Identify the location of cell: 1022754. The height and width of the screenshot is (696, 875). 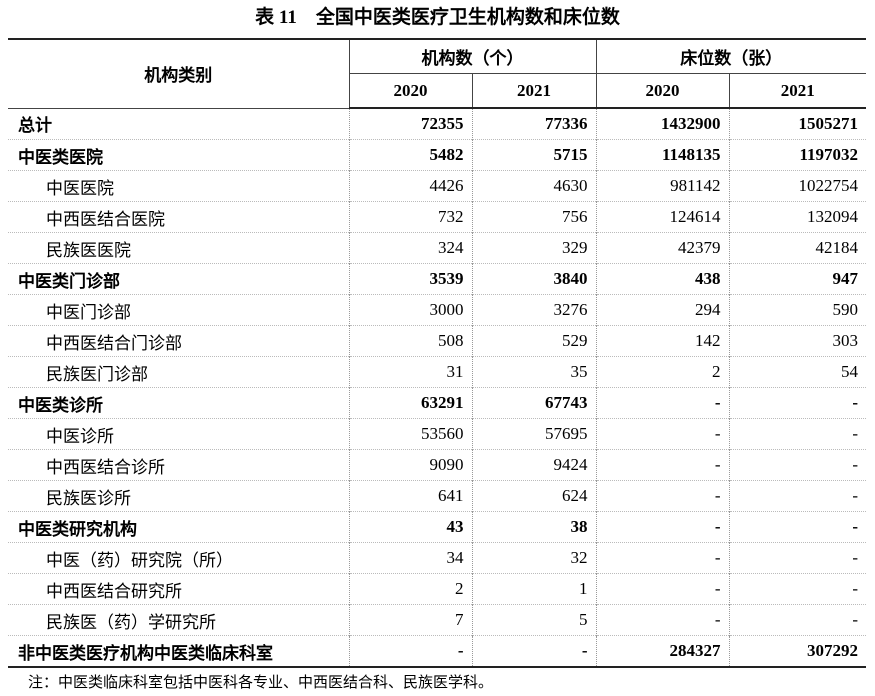
(797, 186).